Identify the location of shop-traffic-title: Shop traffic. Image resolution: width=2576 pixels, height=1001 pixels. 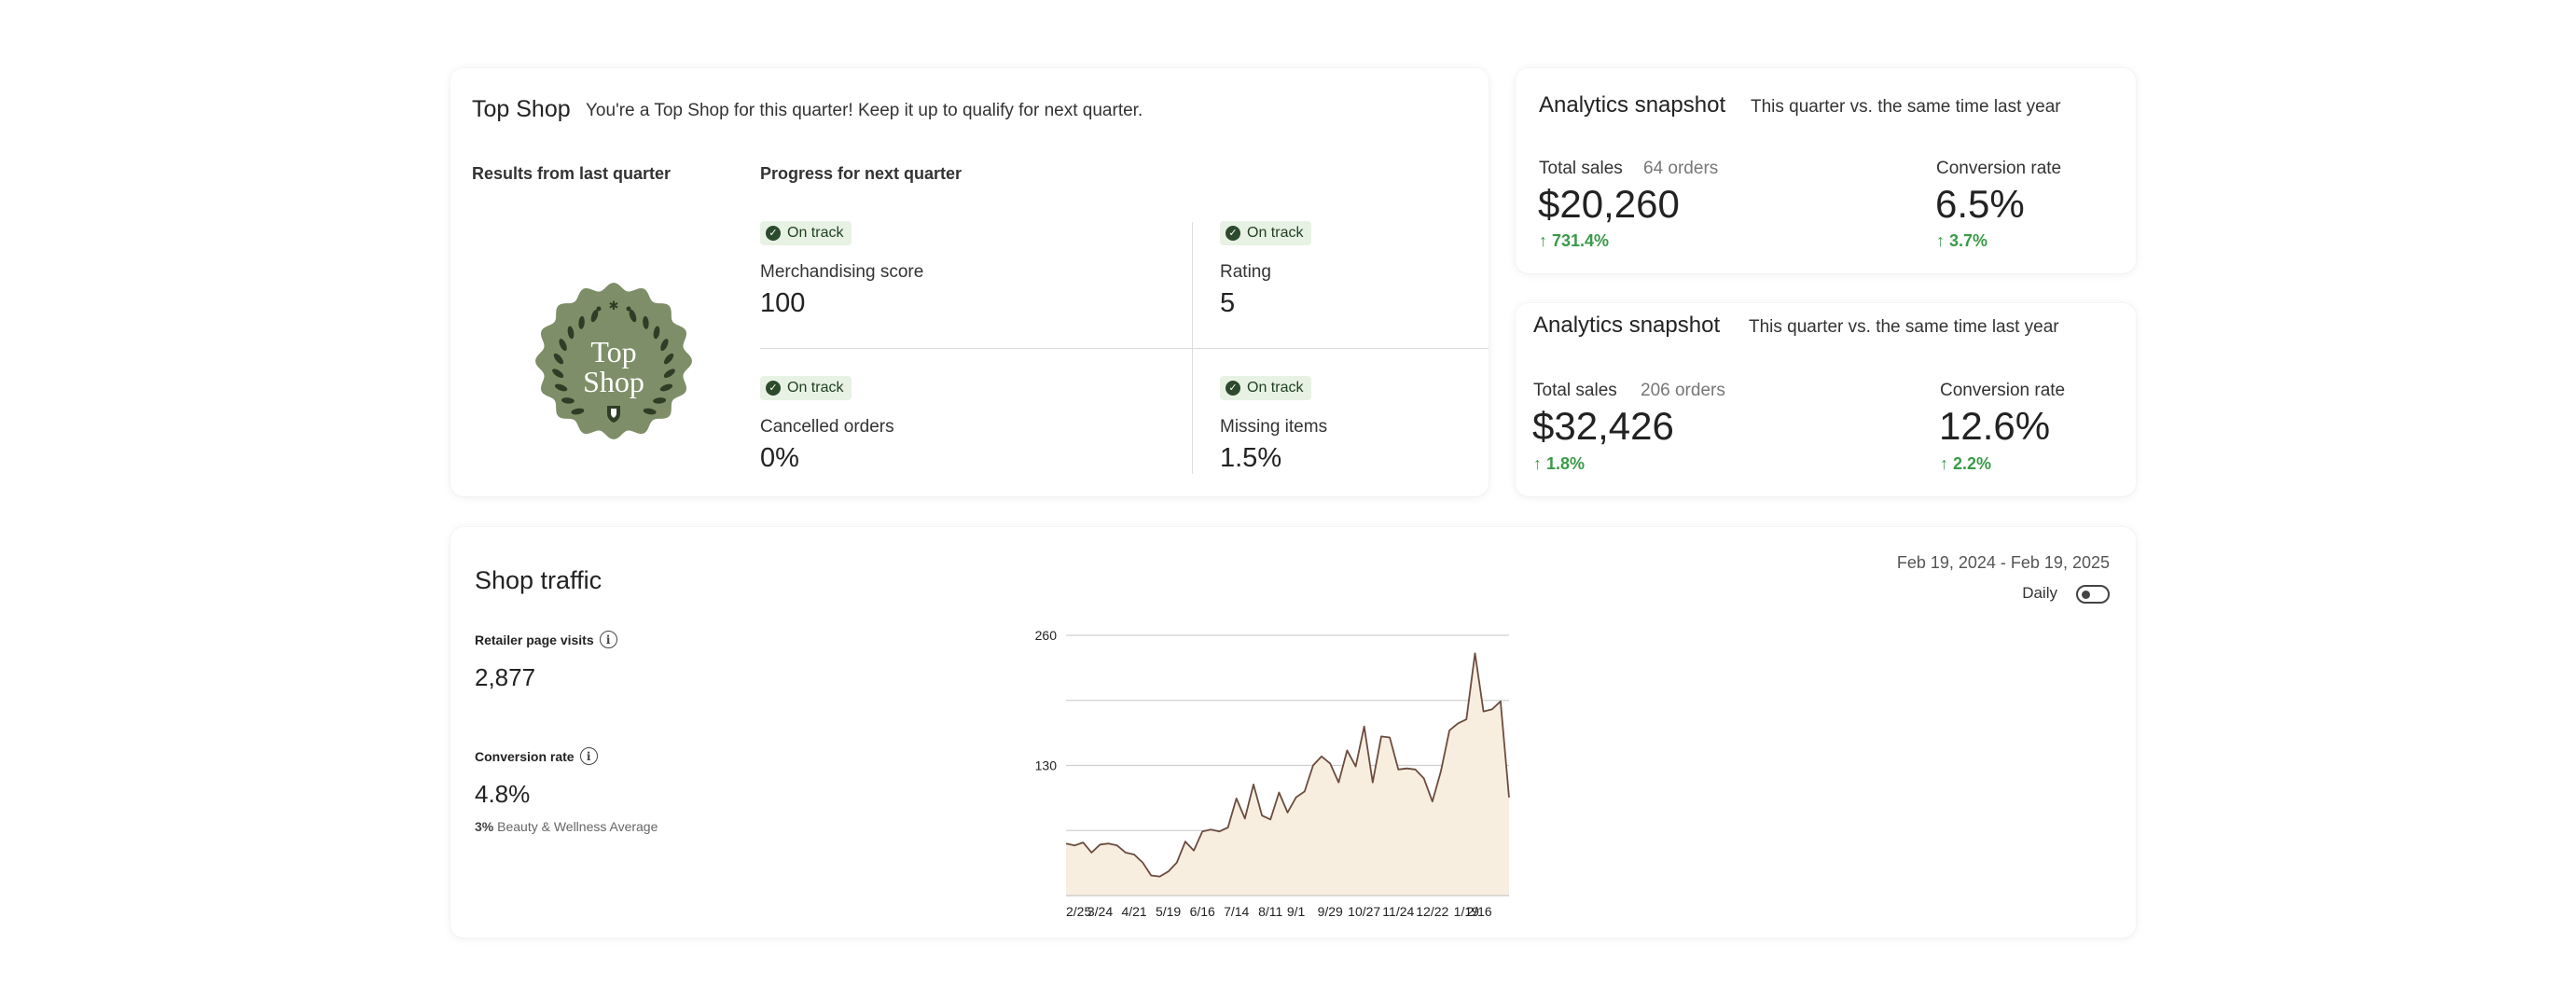
(538, 580).